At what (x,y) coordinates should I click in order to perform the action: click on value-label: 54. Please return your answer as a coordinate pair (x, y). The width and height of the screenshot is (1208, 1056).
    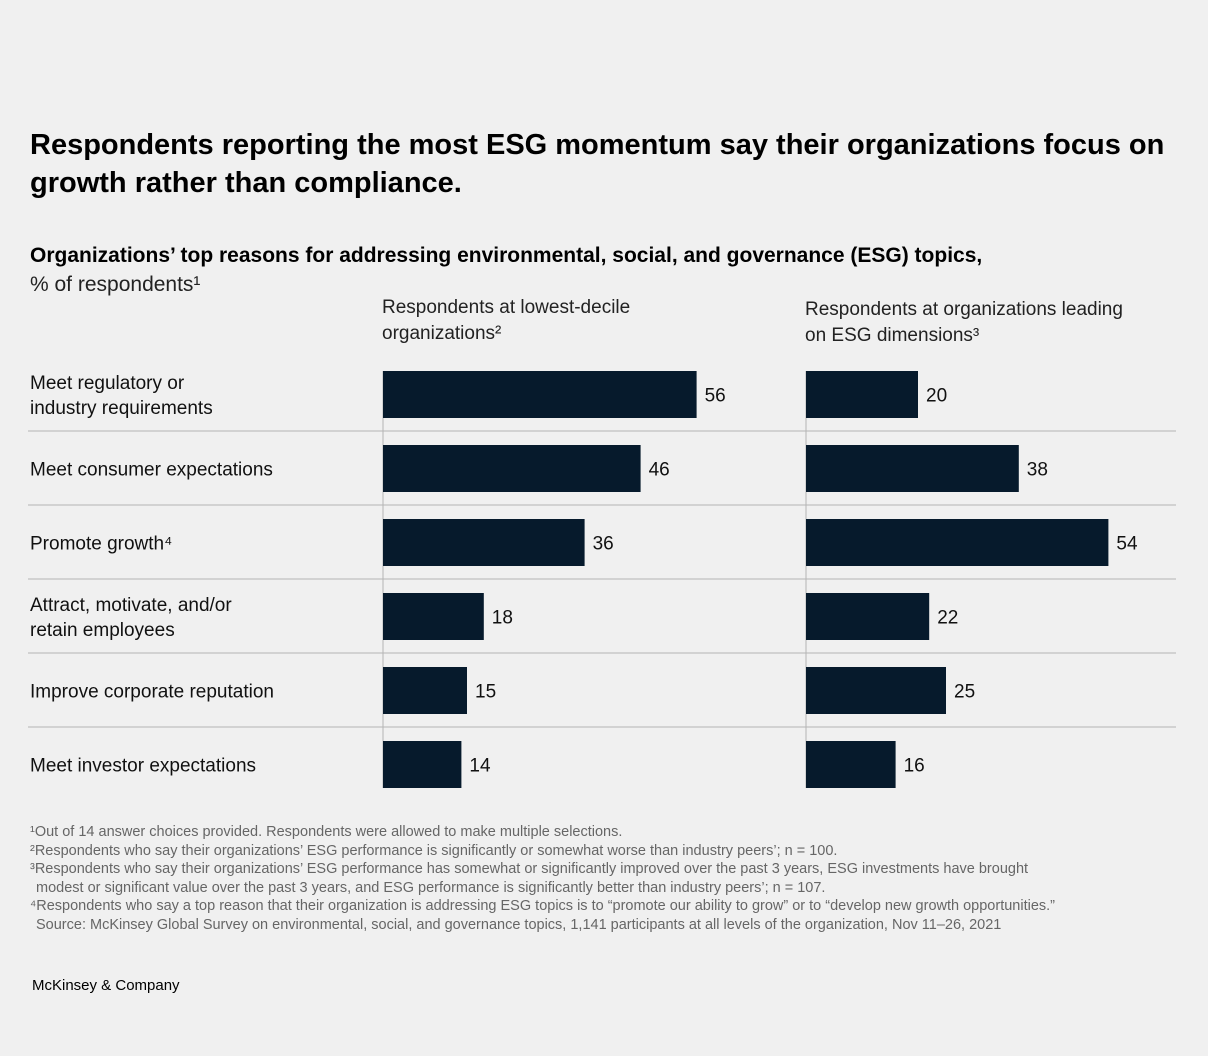
    Looking at the image, I should click on (1127, 544).